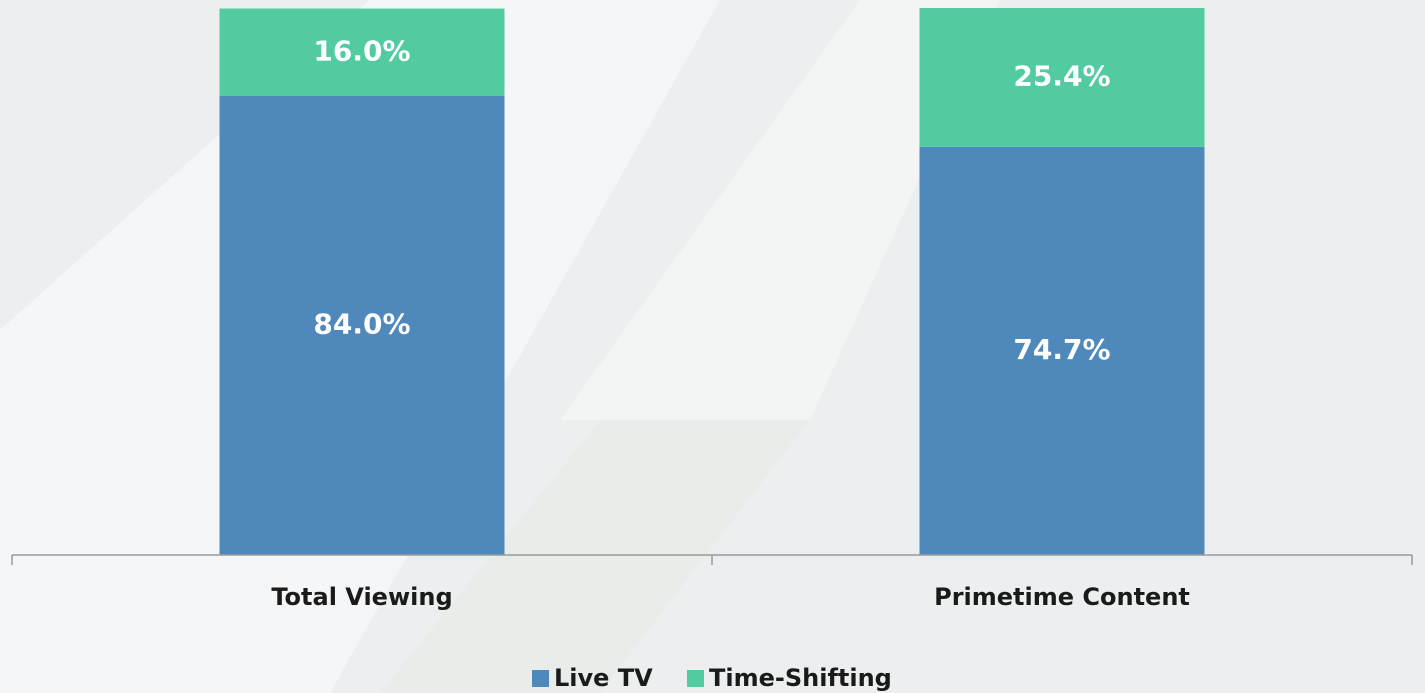 The width and height of the screenshot is (1425, 693). What do you see at coordinates (603, 678) in the screenshot?
I see `legend-label: Live TV` at bounding box center [603, 678].